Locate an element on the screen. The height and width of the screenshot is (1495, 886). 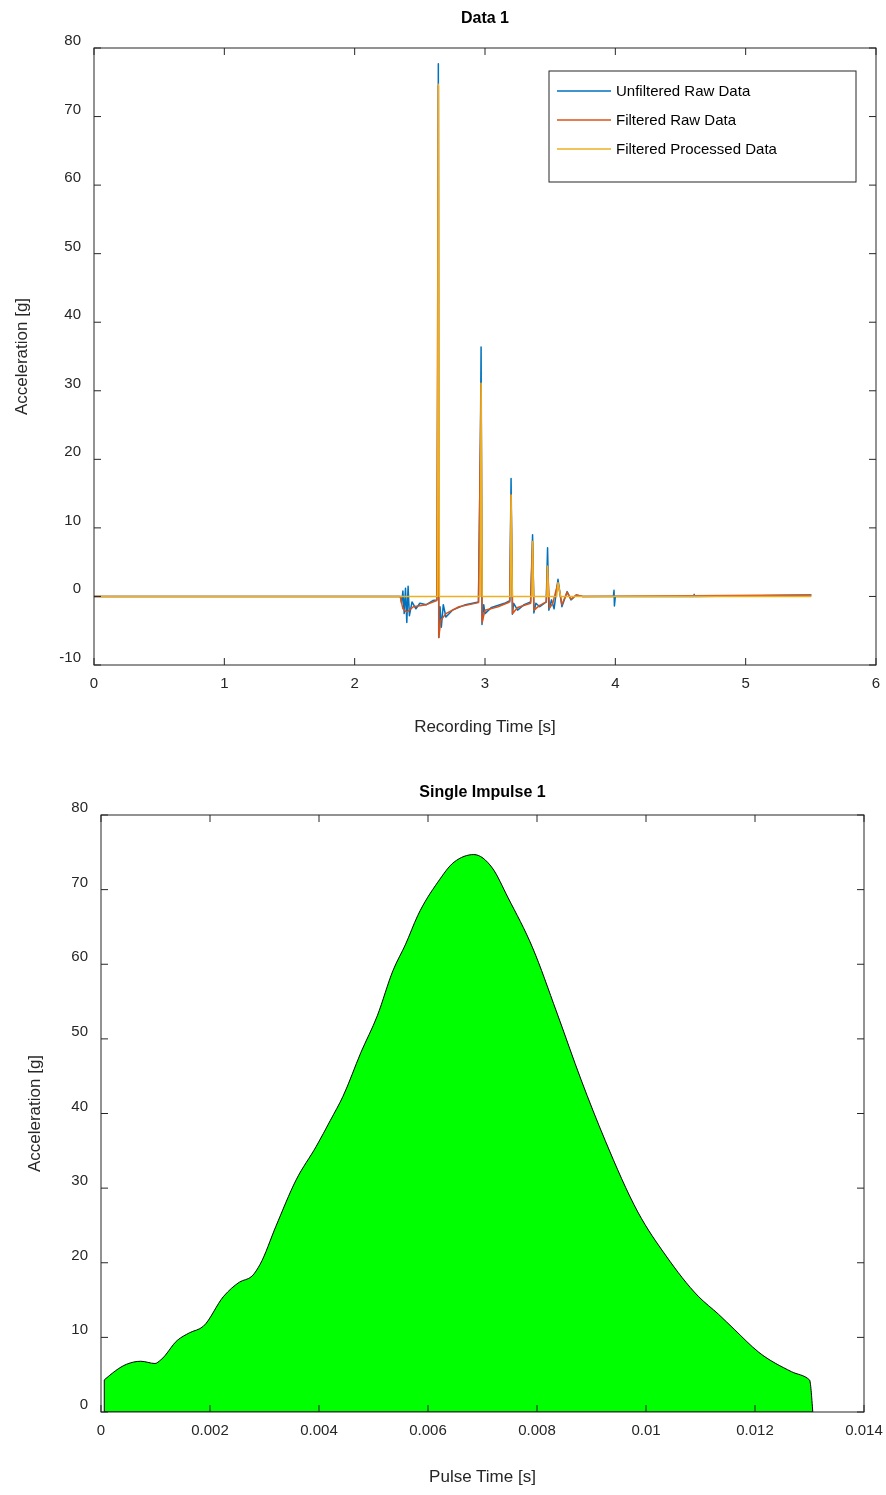
x-tick-label: 4 is located at coordinates (615, 682).